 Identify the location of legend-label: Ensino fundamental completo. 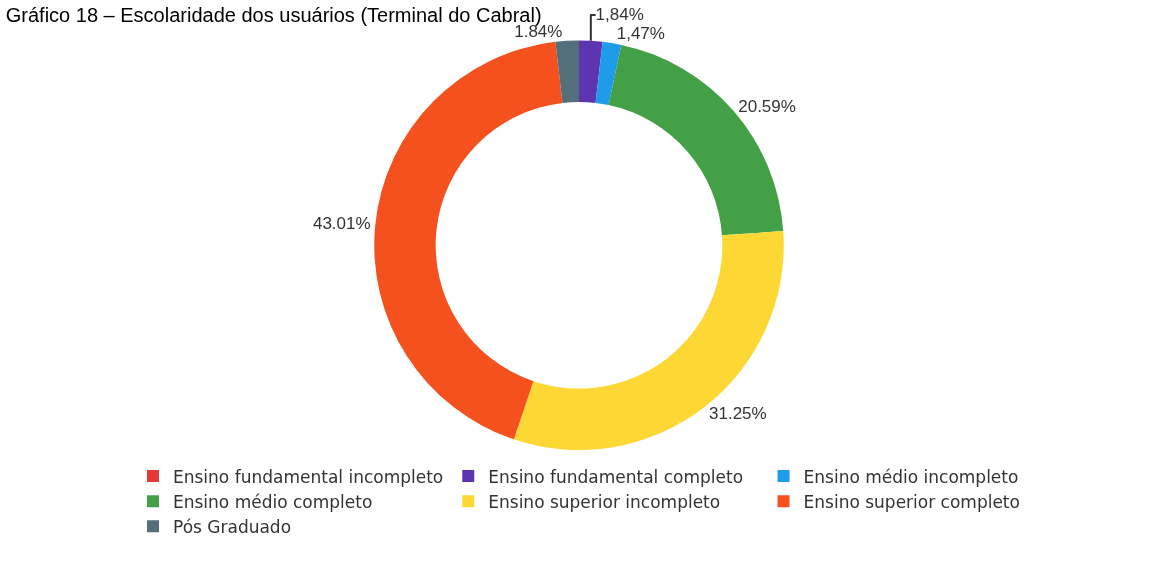
(616, 476).